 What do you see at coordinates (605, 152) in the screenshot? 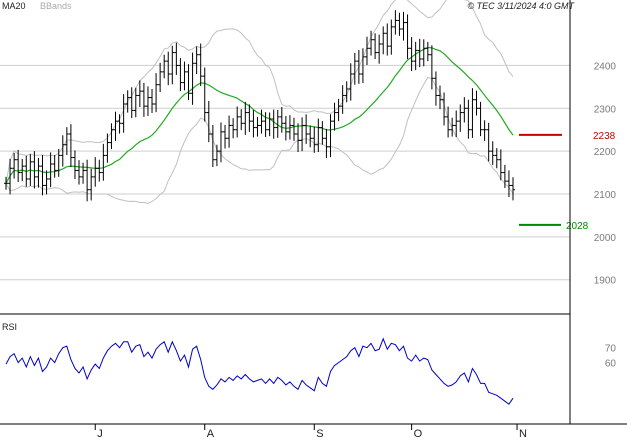
I see `y-tick-label: 2200` at bounding box center [605, 152].